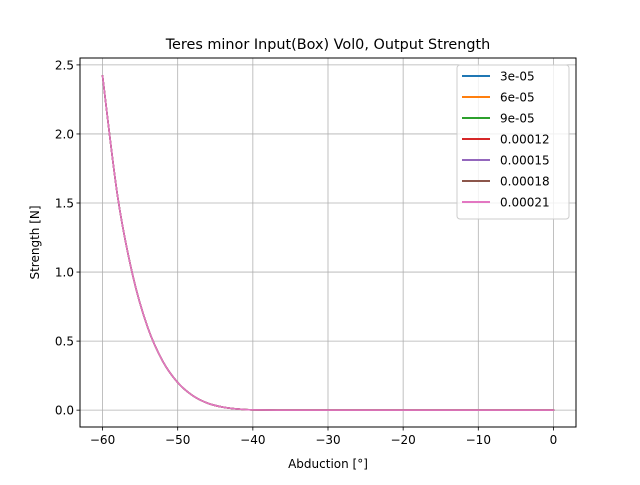  What do you see at coordinates (64, 342) in the screenshot?
I see `y-tick-label: 0.5` at bounding box center [64, 342].